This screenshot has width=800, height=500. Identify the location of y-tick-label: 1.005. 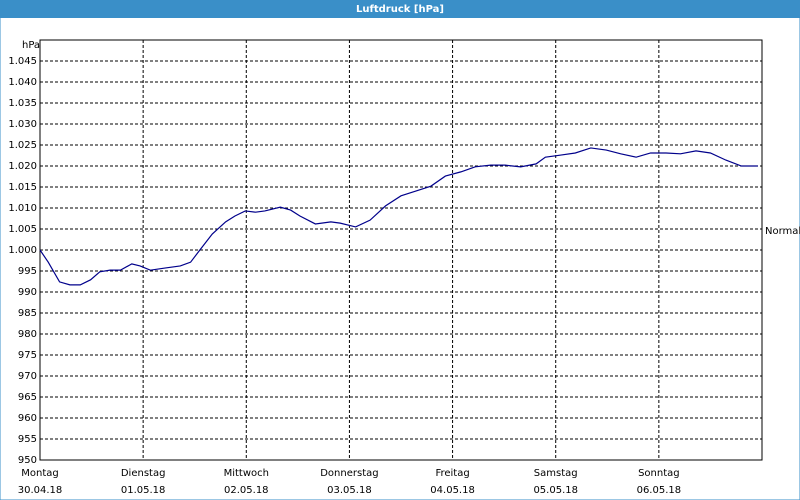
(22, 229).